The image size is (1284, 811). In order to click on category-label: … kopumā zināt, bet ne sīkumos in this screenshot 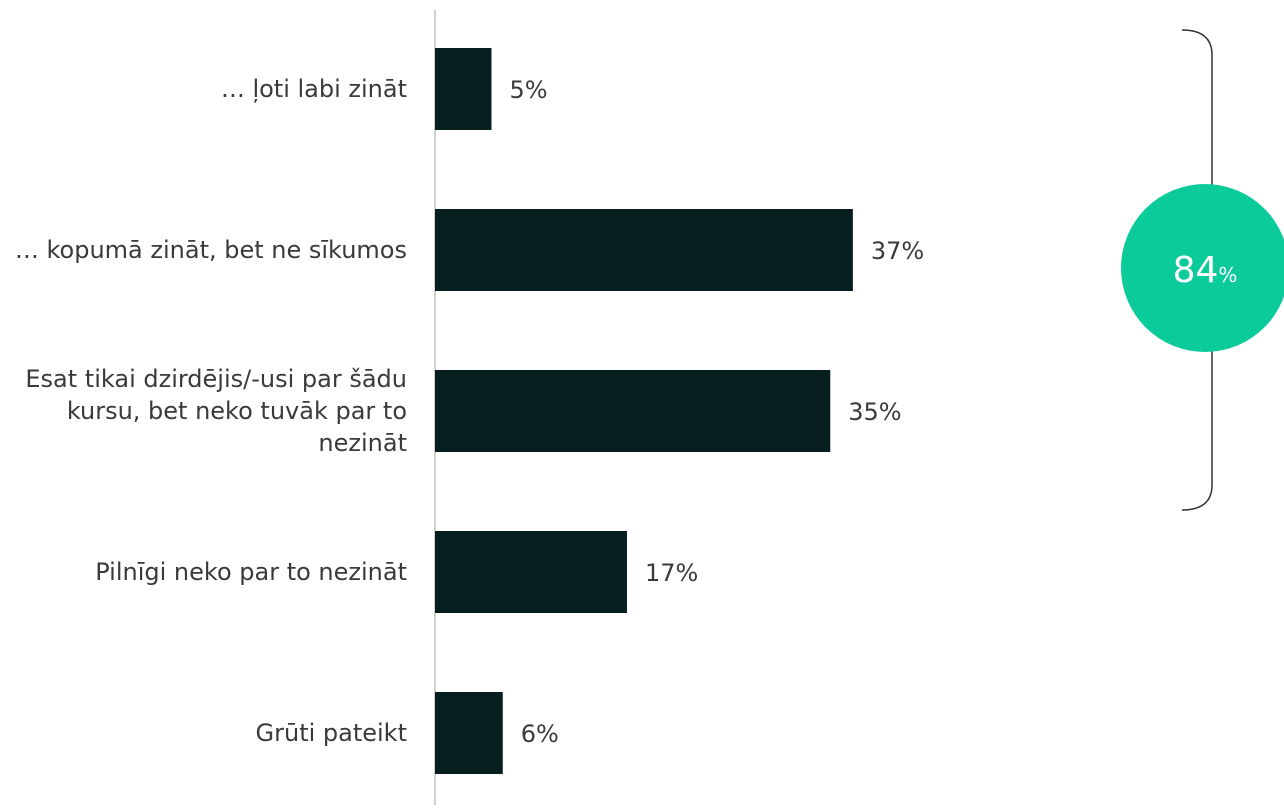, I will do `click(210, 250)`.